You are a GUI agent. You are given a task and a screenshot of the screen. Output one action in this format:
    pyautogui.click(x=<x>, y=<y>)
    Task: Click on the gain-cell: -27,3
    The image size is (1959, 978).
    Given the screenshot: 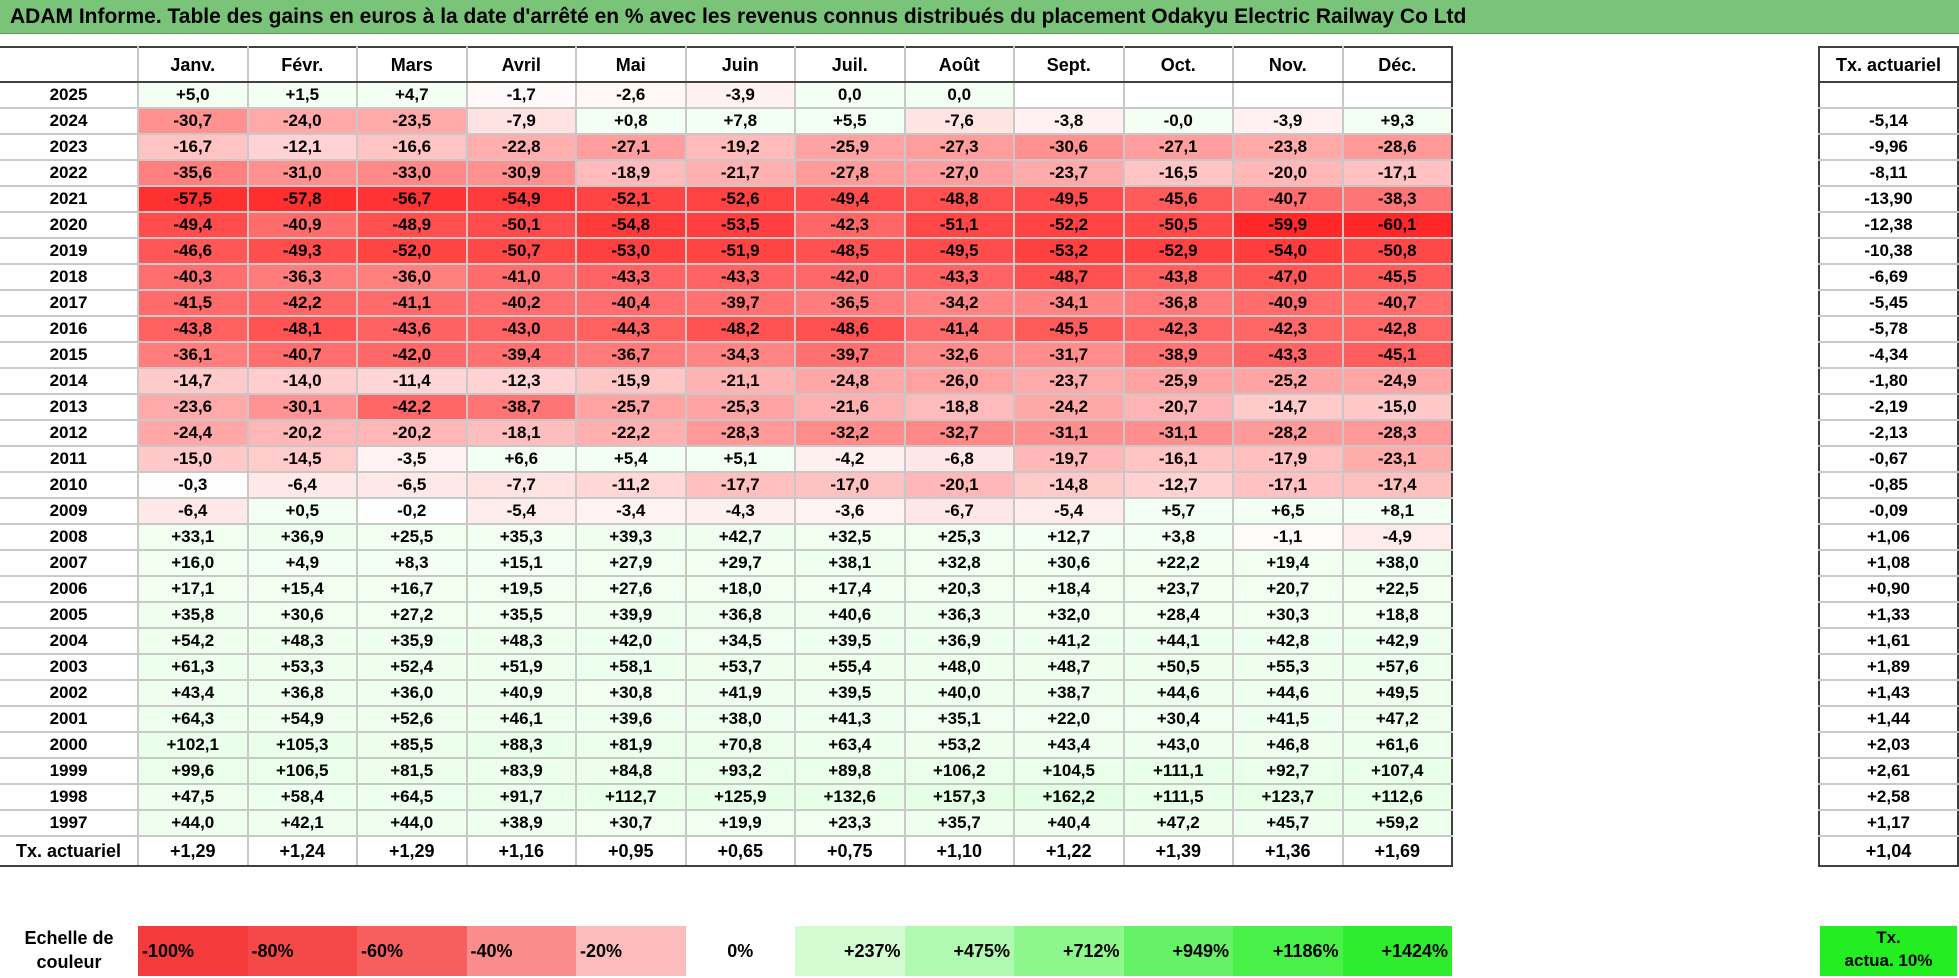 What is the action you would take?
    pyautogui.click(x=959, y=147)
    